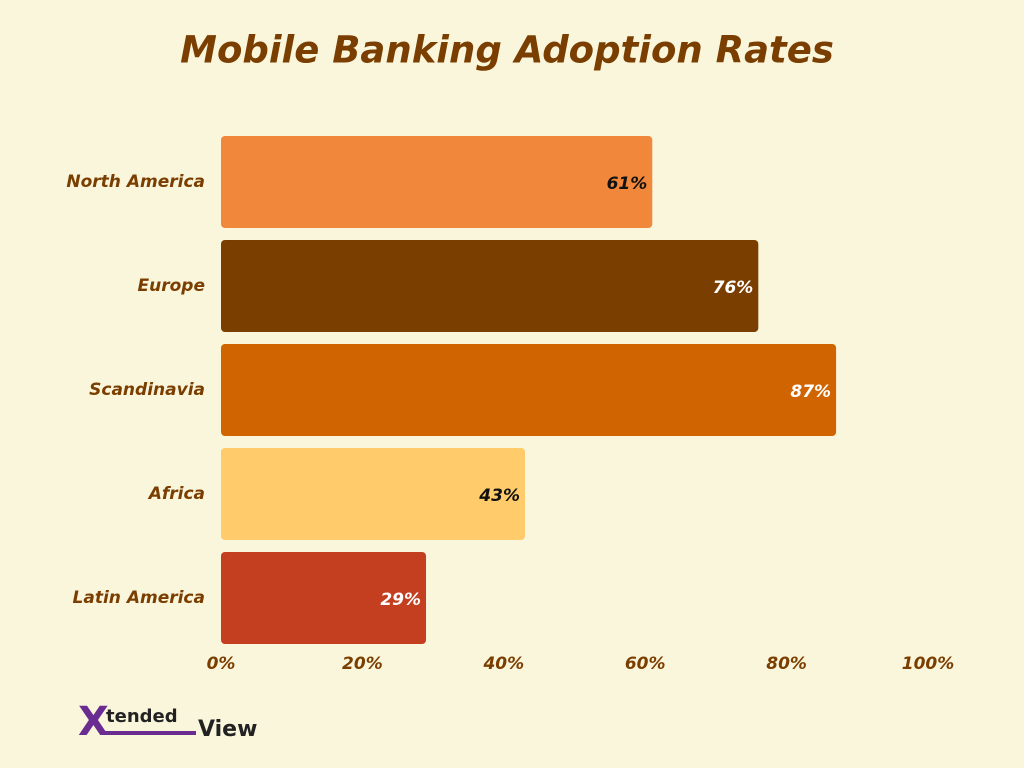  I want to click on x-tick-label: 80%, so click(786, 664).